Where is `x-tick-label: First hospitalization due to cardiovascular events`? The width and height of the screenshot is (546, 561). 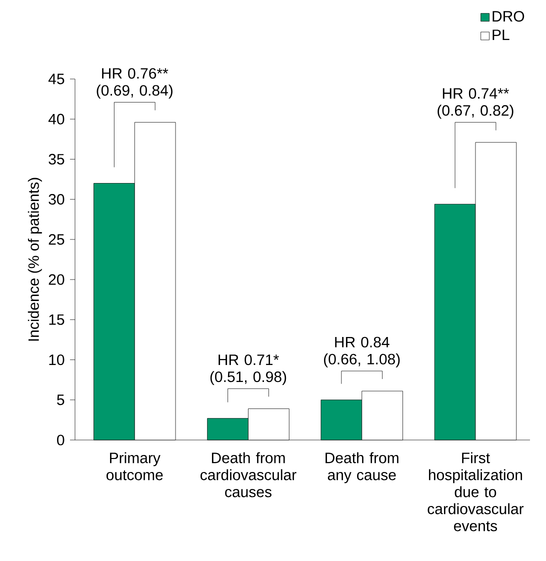
x-tick-label: First hospitalization due to cardiovascular events is located at coordinates (476, 492).